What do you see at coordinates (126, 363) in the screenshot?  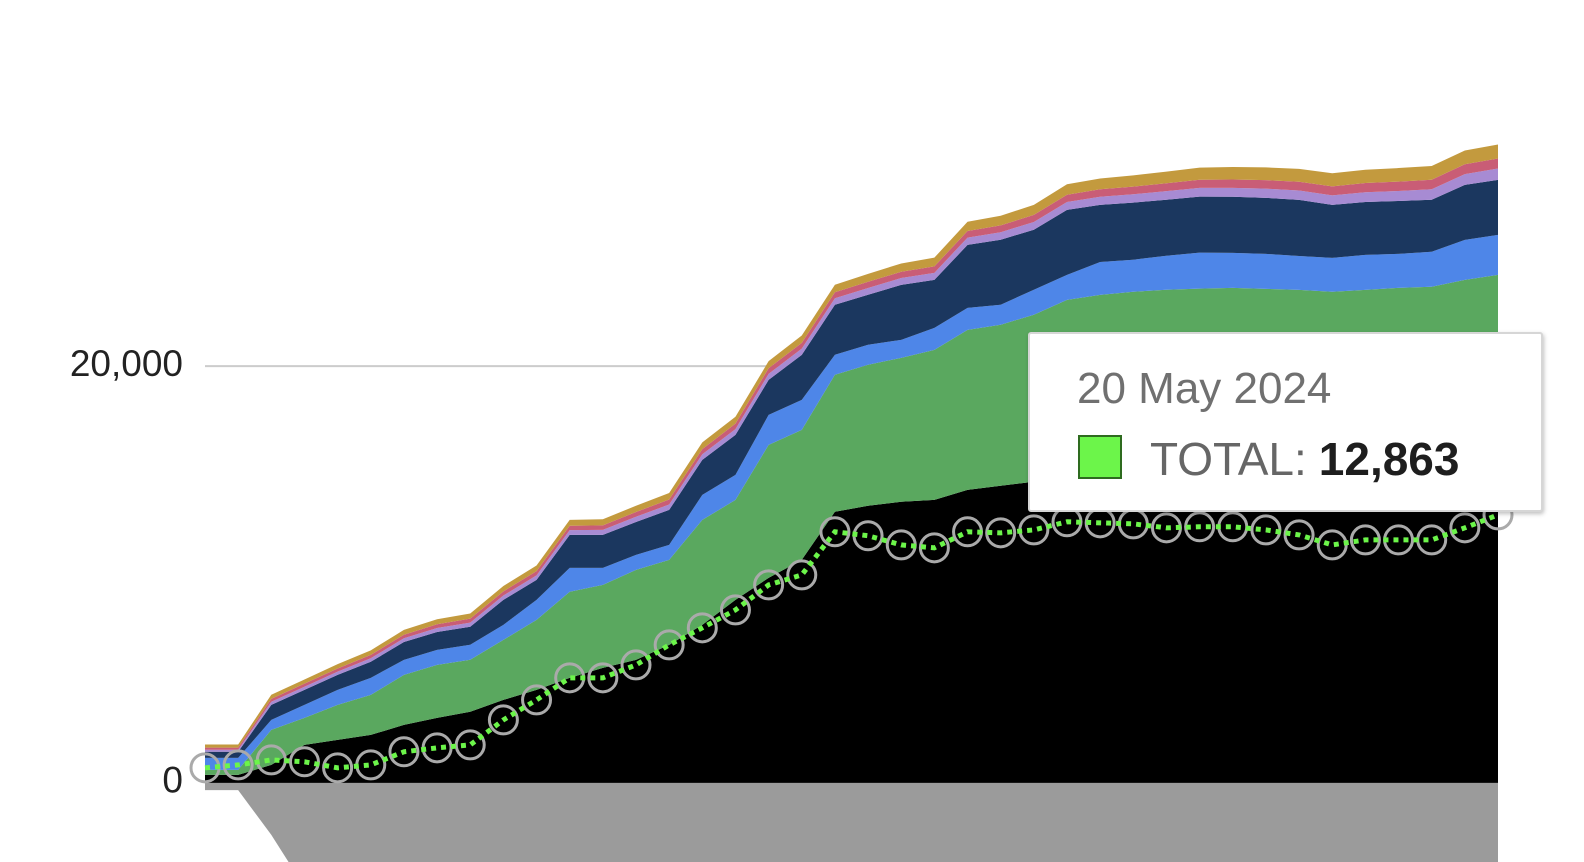 I see `y-tick-label: 20,000` at bounding box center [126, 363].